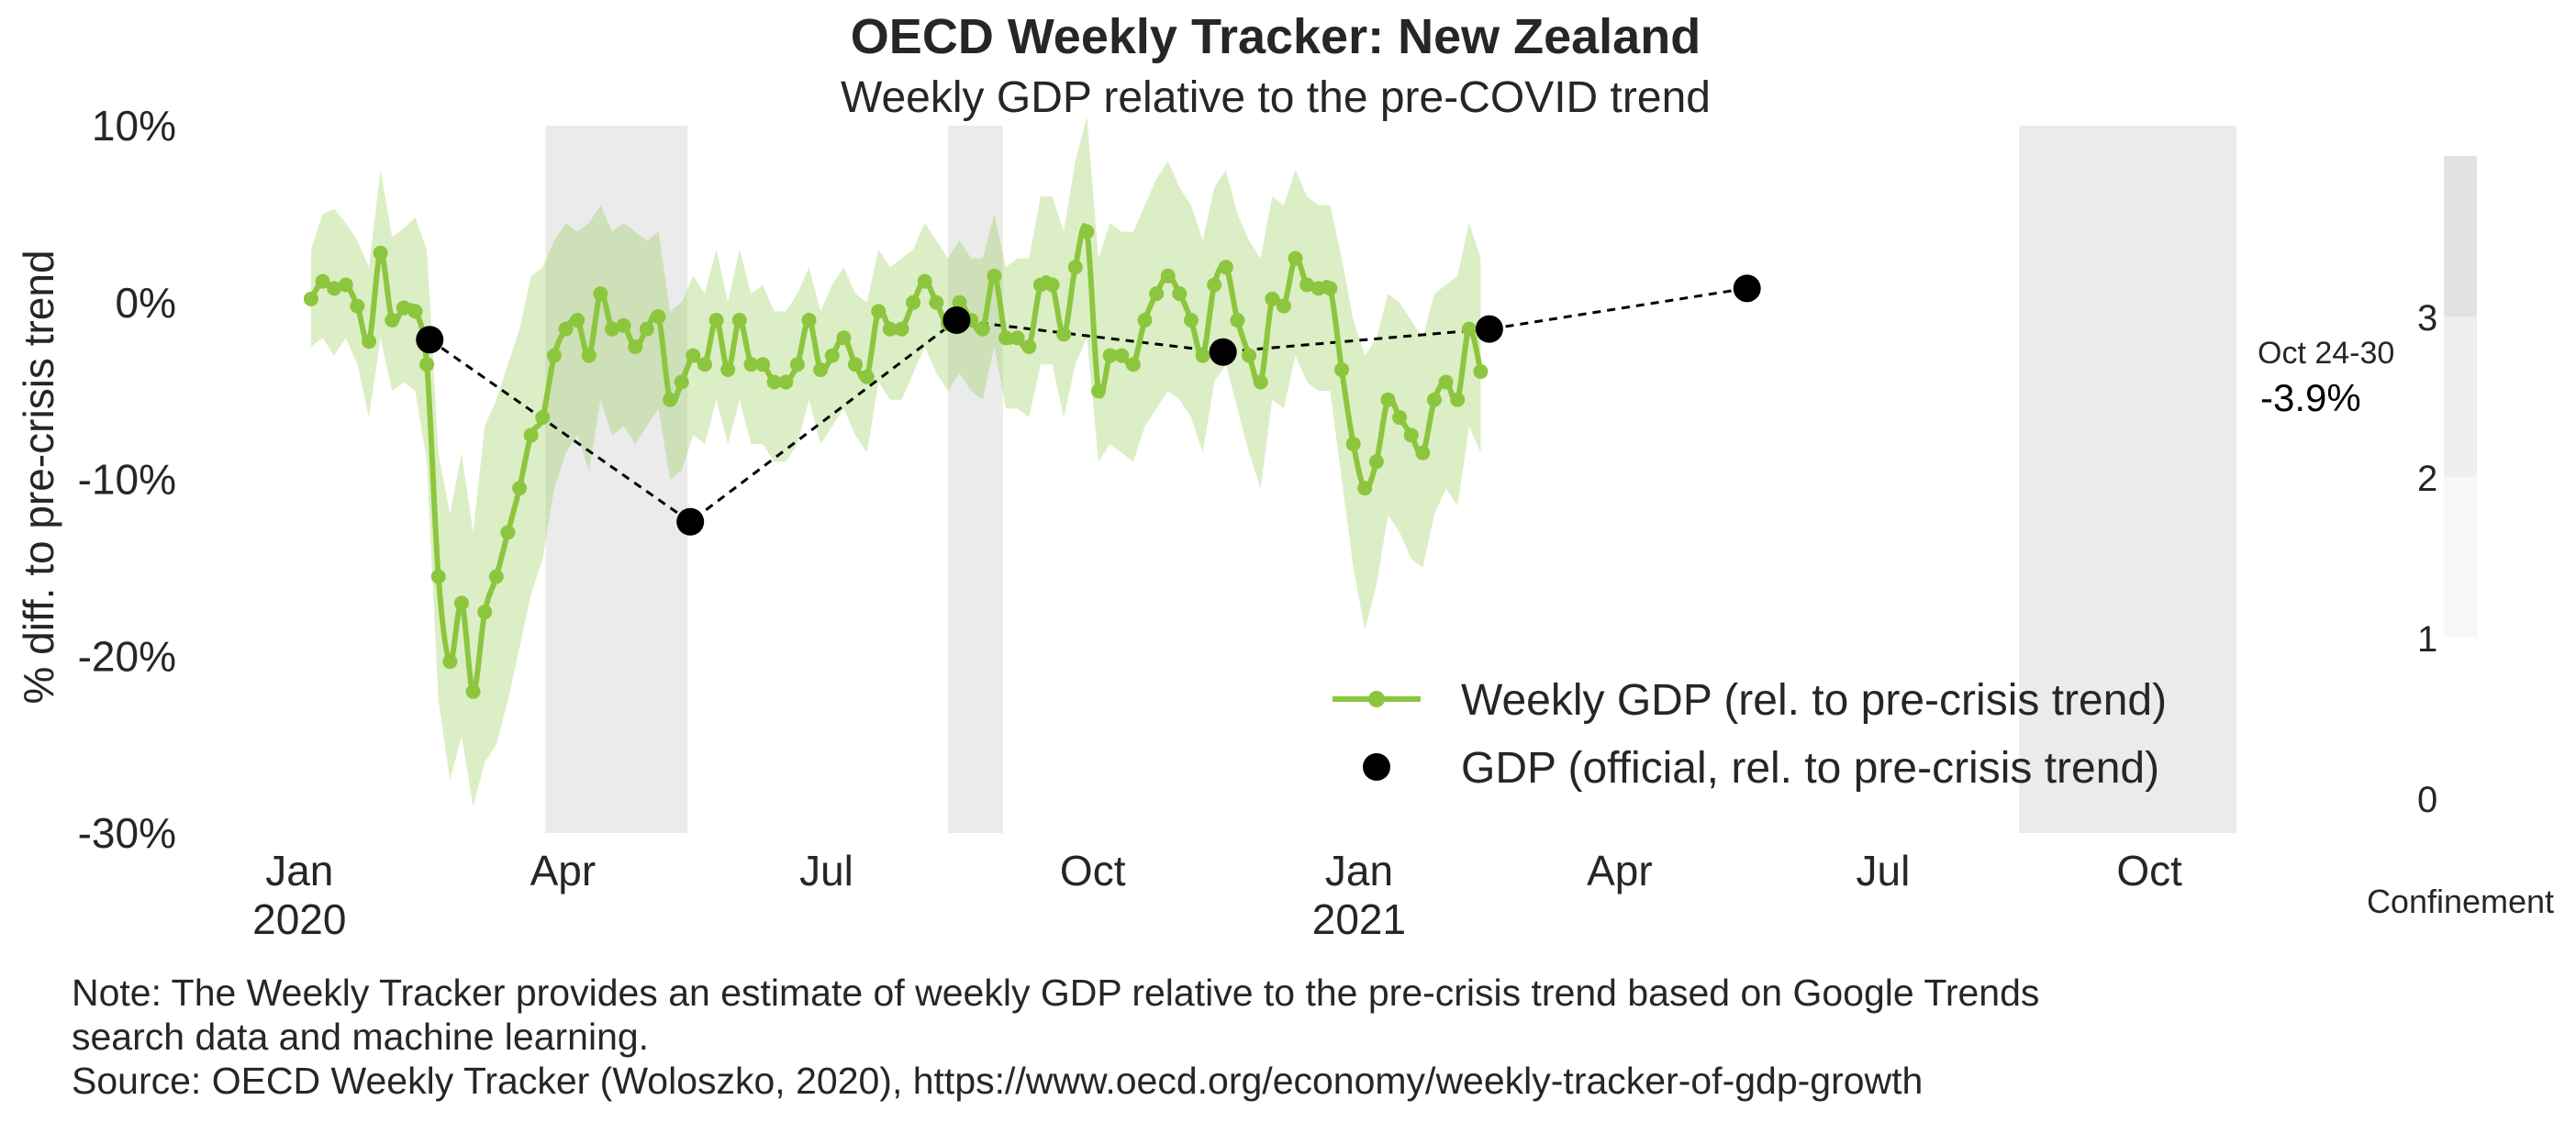  Describe the element at coordinates (2427, 479) in the screenshot. I see `colorbar-tick-2: 2` at that location.